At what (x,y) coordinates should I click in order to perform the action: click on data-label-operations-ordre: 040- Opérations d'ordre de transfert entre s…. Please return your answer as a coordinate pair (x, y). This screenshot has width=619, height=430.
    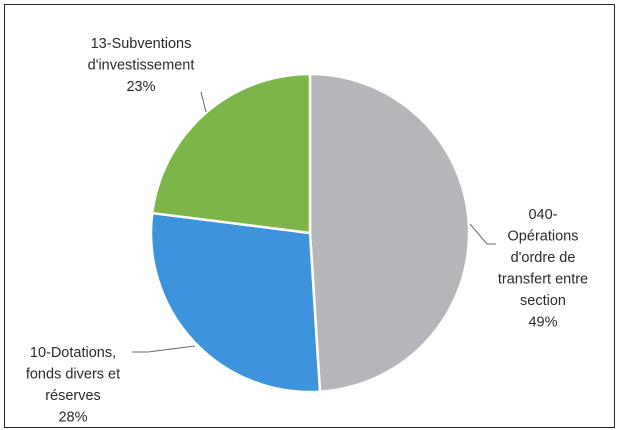
    Looking at the image, I should click on (543, 269).